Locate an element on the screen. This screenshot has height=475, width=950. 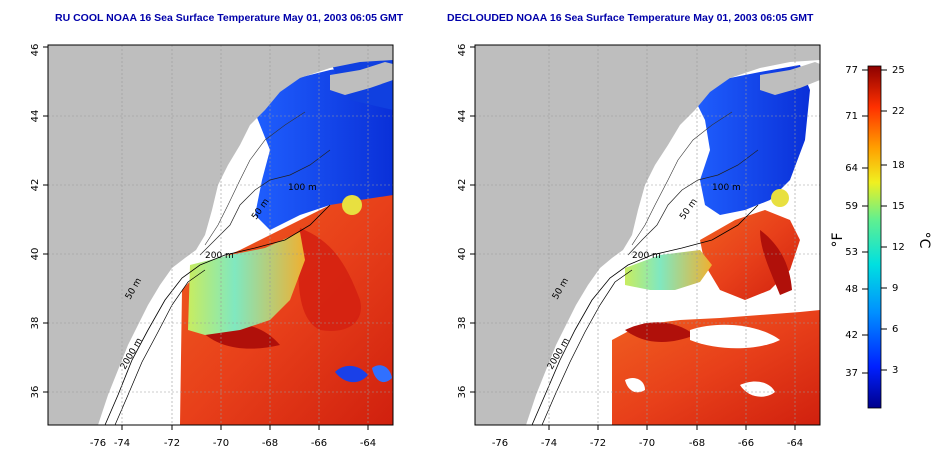
right-lat-tick: 40 is located at coordinates (462, 254).